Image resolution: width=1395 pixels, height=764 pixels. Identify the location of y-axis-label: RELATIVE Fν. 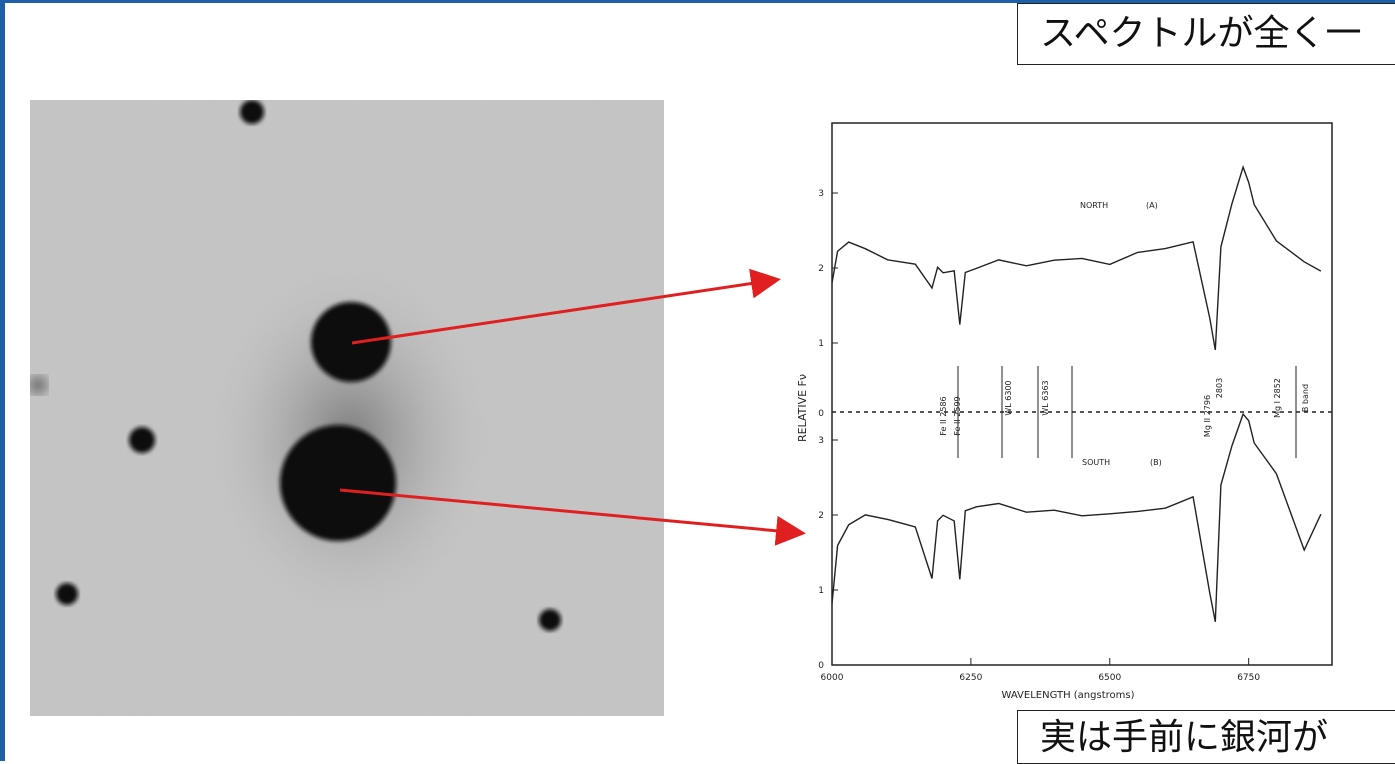
(802, 408).